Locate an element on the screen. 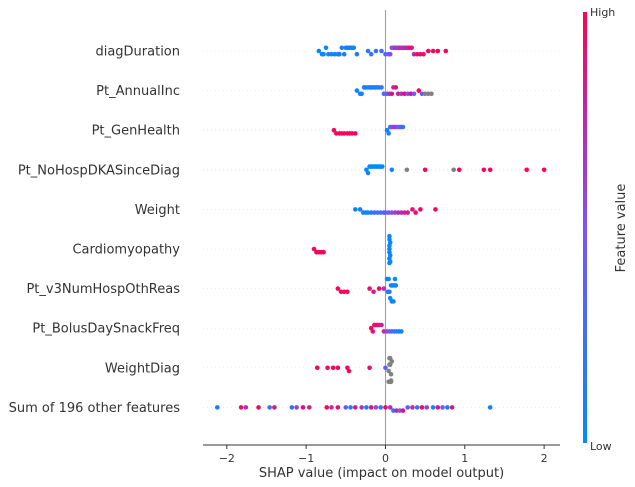 The width and height of the screenshot is (635, 487). feature-label: Pt_BolusDaySnackFreq is located at coordinates (106, 329).